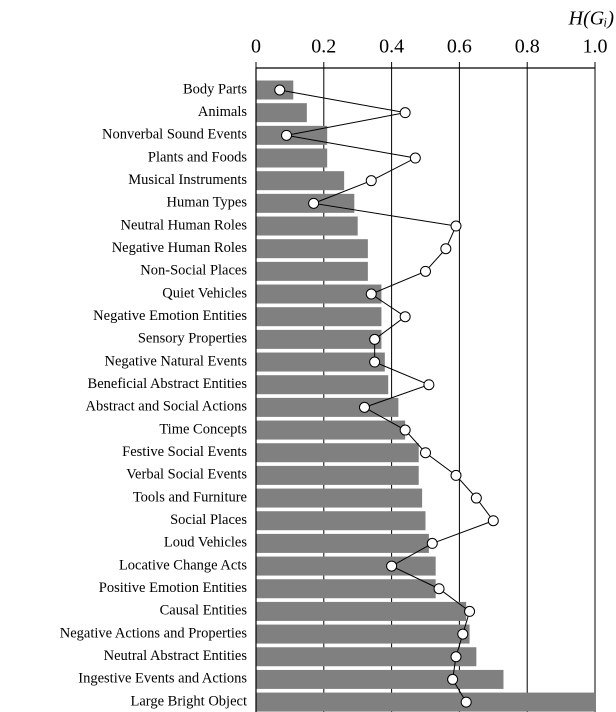  Describe the element at coordinates (187, 180) in the screenshot. I see `y-tick-label: Musical Instruments` at that location.